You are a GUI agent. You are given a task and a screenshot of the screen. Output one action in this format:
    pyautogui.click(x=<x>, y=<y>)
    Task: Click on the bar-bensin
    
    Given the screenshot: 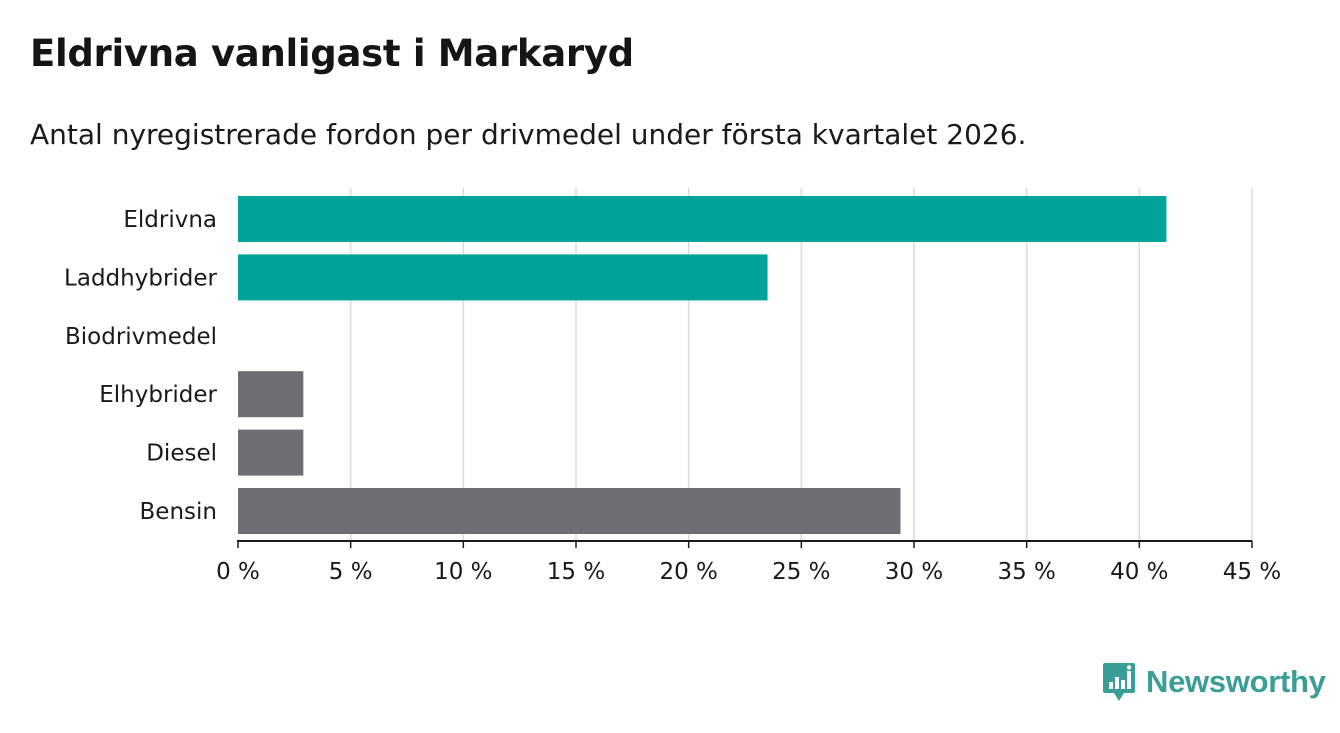 What is the action you would take?
    pyautogui.click(x=569, y=511)
    